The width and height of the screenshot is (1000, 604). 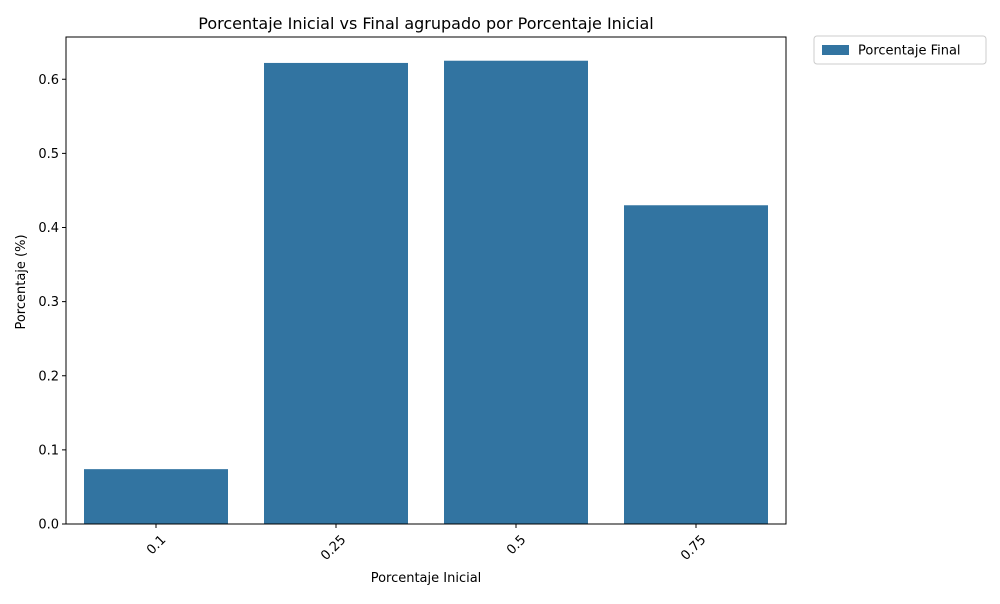 What do you see at coordinates (426, 578) in the screenshot?
I see `x-axis-label: Porcentaje Inicial` at bounding box center [426, 578].